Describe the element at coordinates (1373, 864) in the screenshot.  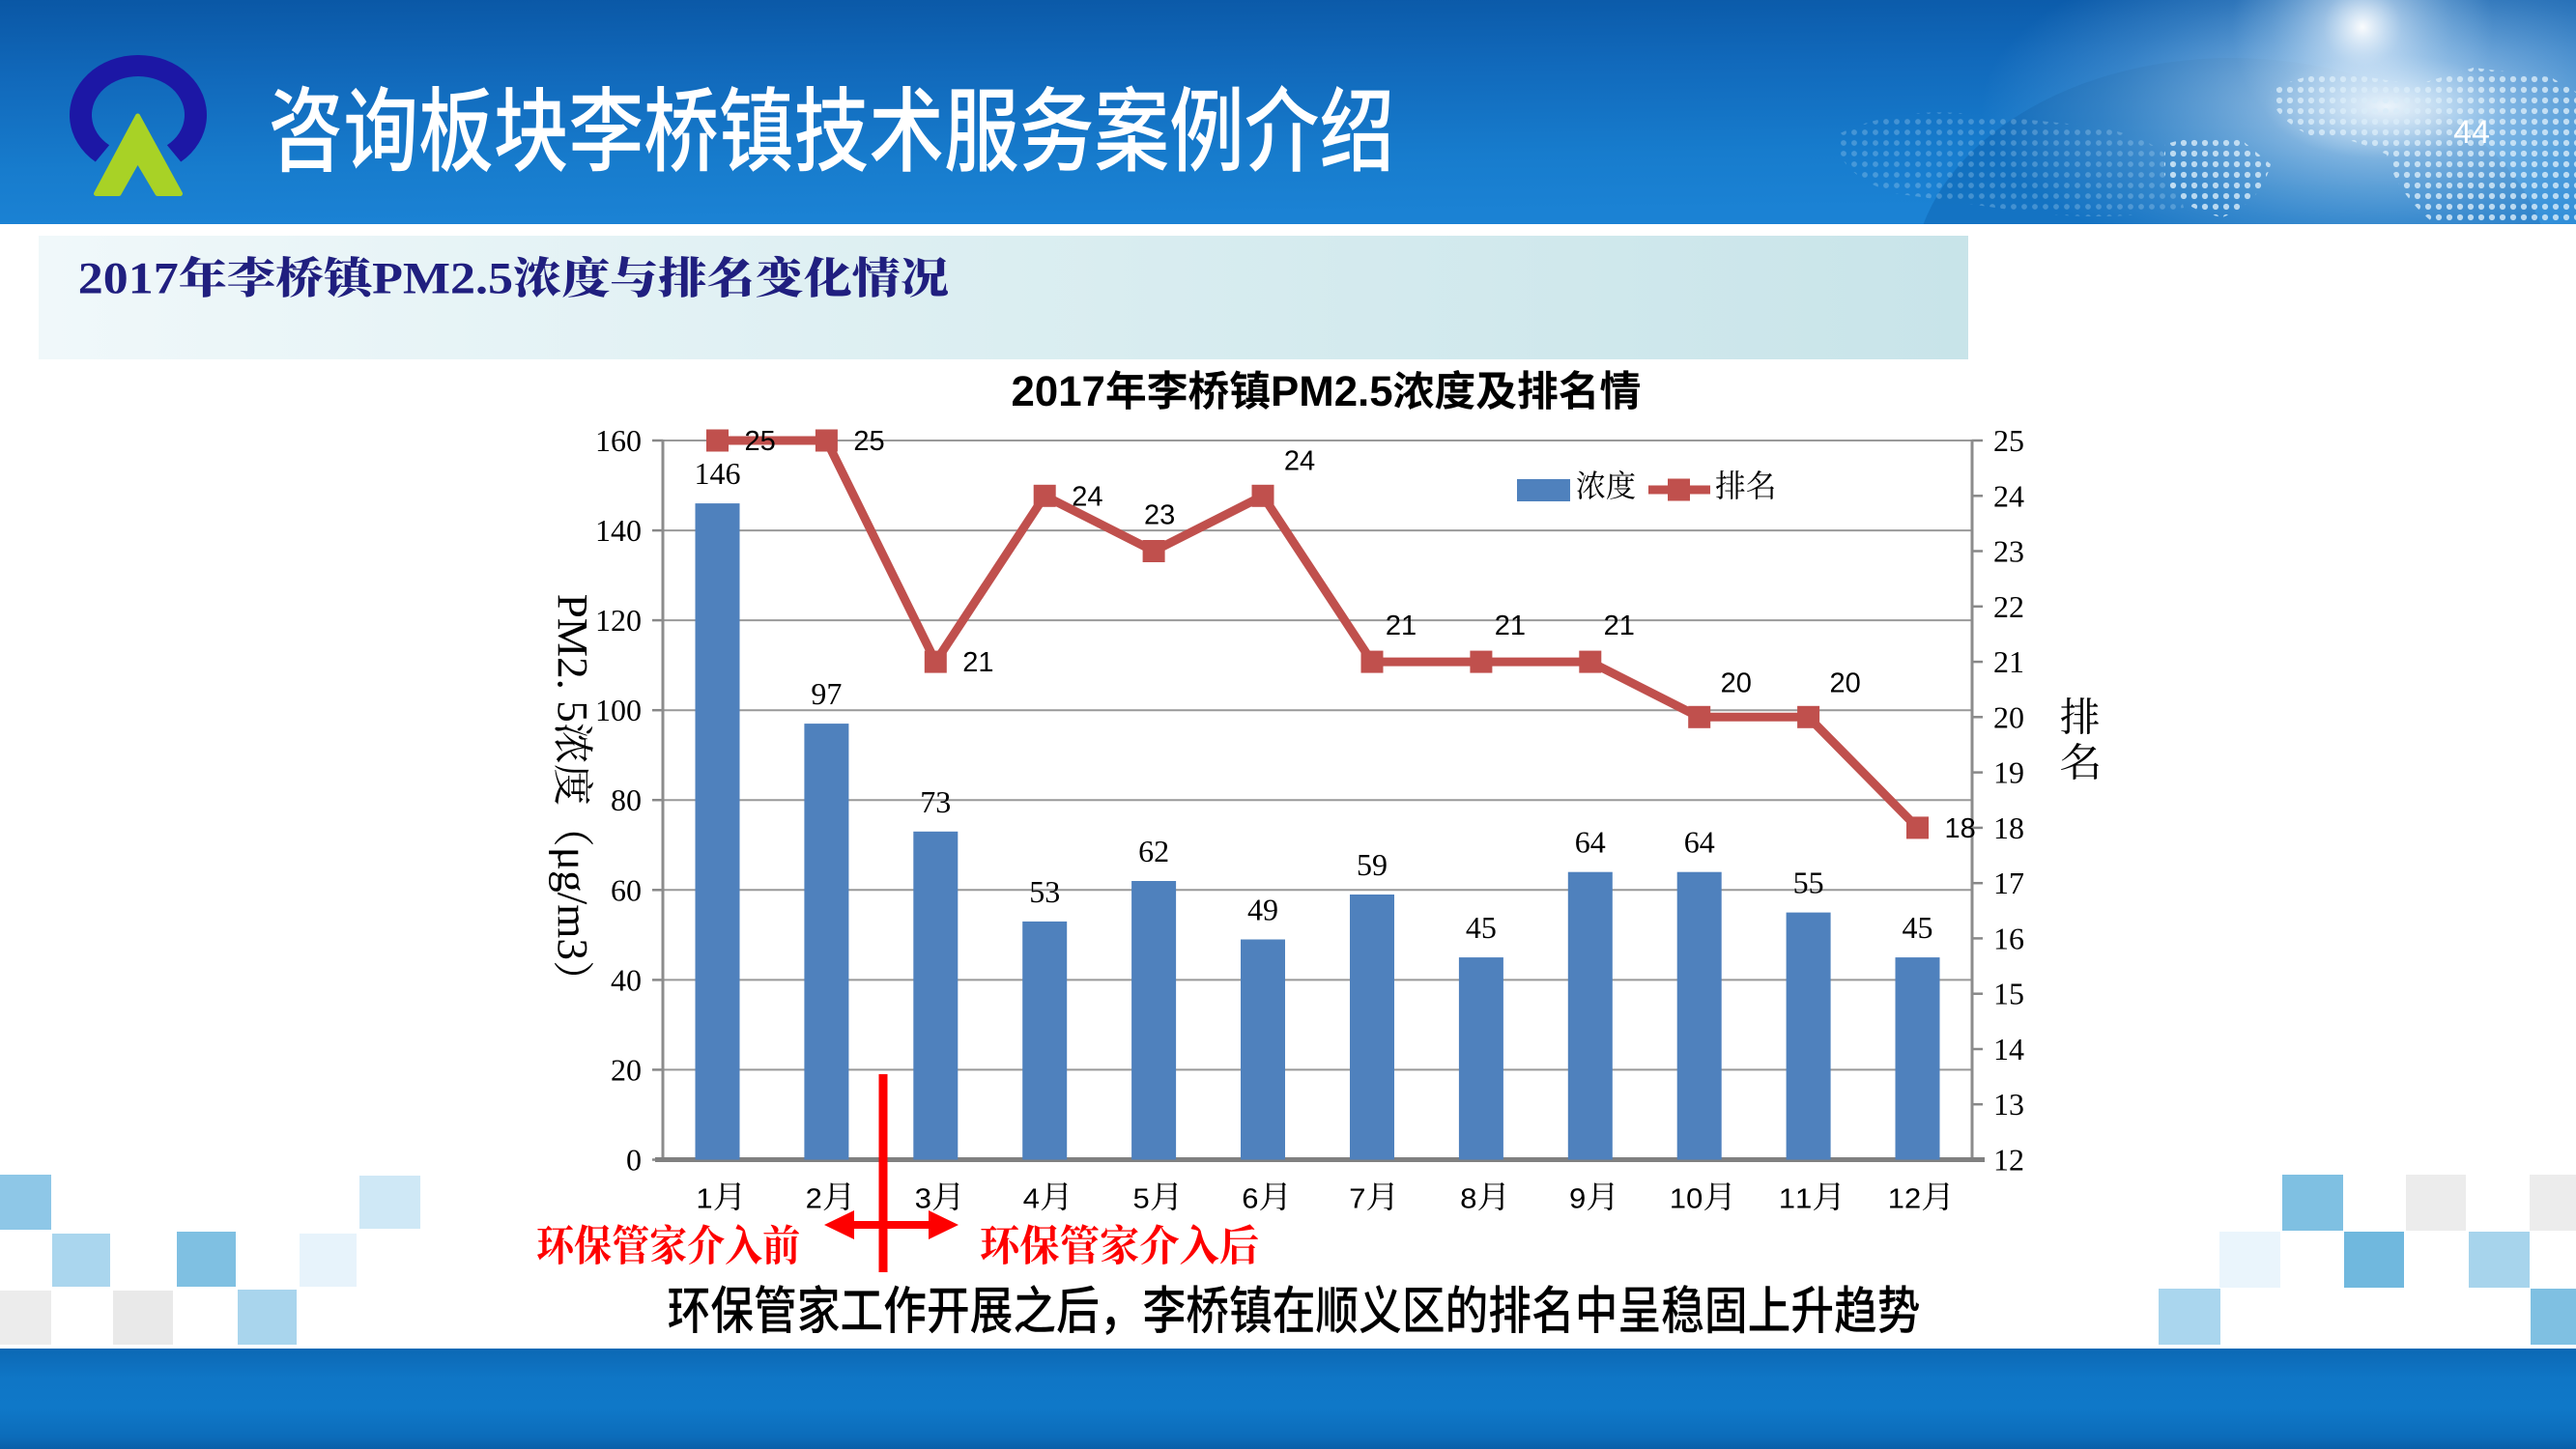
I see `svg-text: 59` at that location.